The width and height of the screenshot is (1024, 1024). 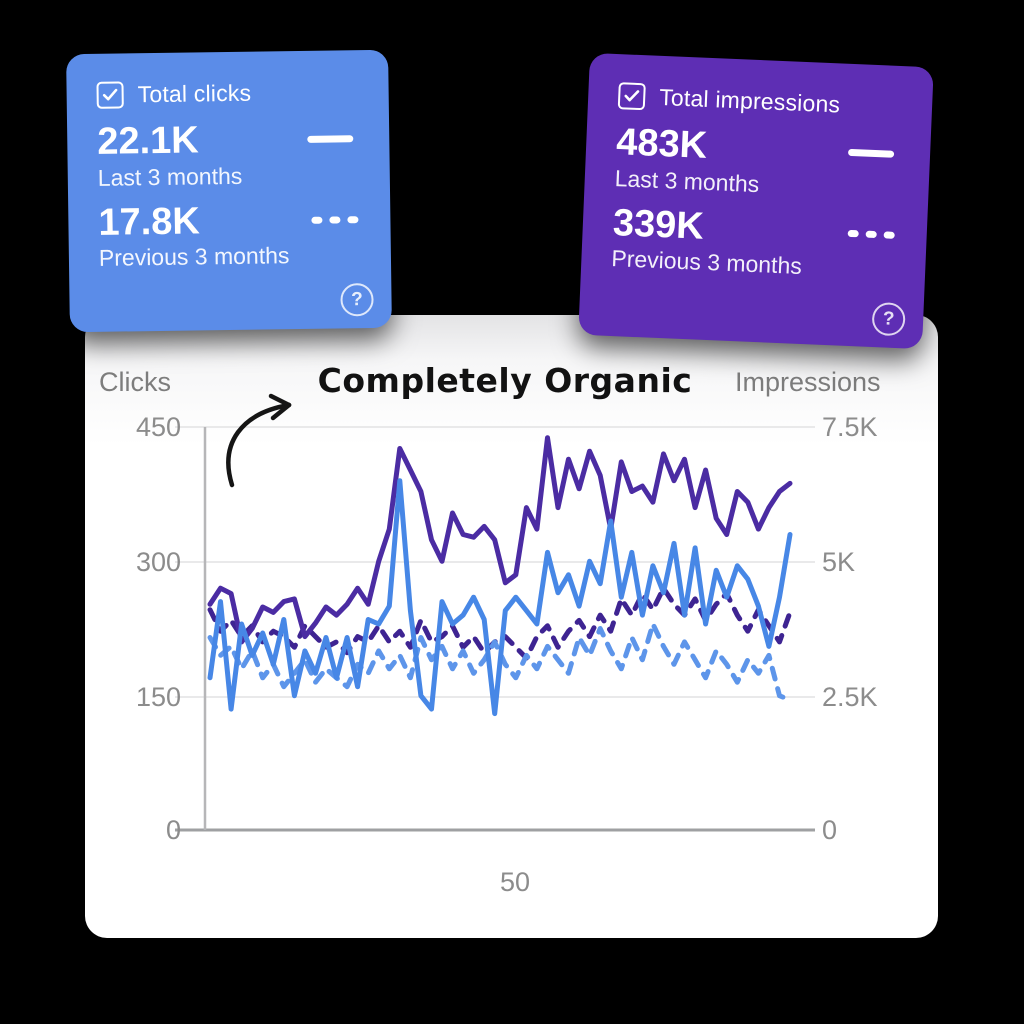 What do you see at coordinates (170, 176) in the screenshot?
I see `clicks-current-label: Last 3 months` at bounding box center [170, 176].